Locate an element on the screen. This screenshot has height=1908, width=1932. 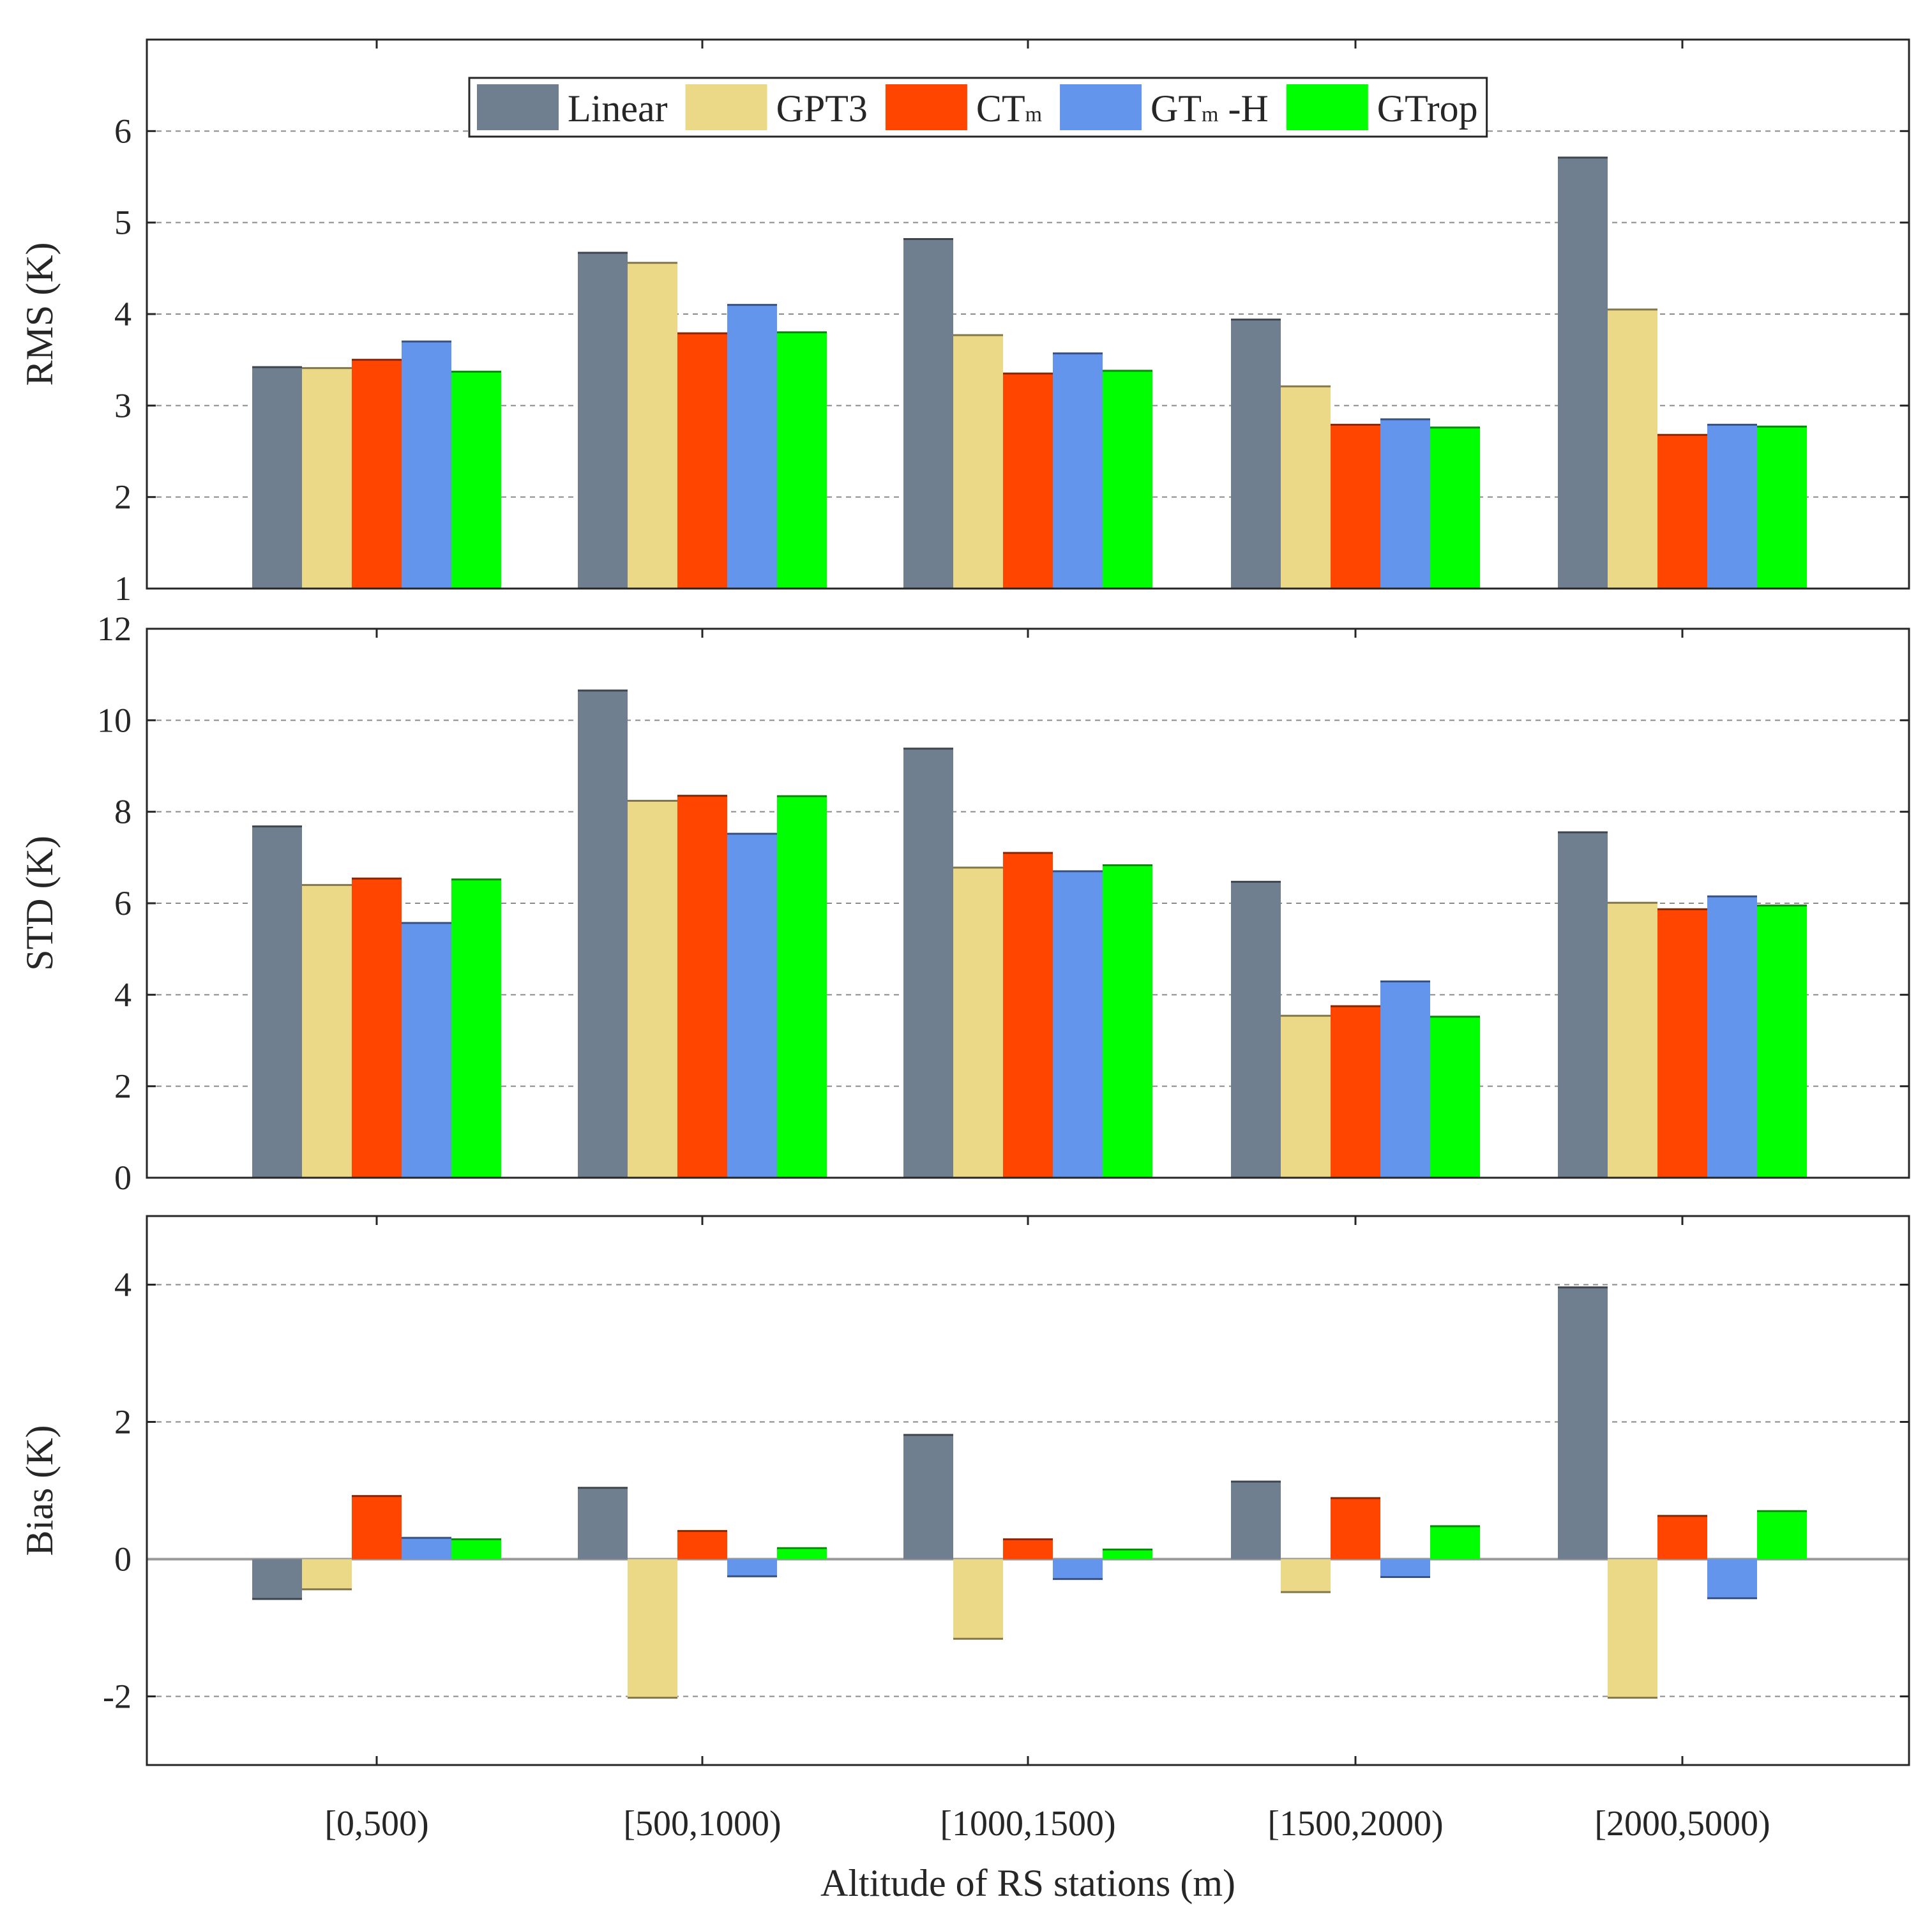
x-axis-label: Altitude of RS stations (m) is located at coordinates (1027, 1883).